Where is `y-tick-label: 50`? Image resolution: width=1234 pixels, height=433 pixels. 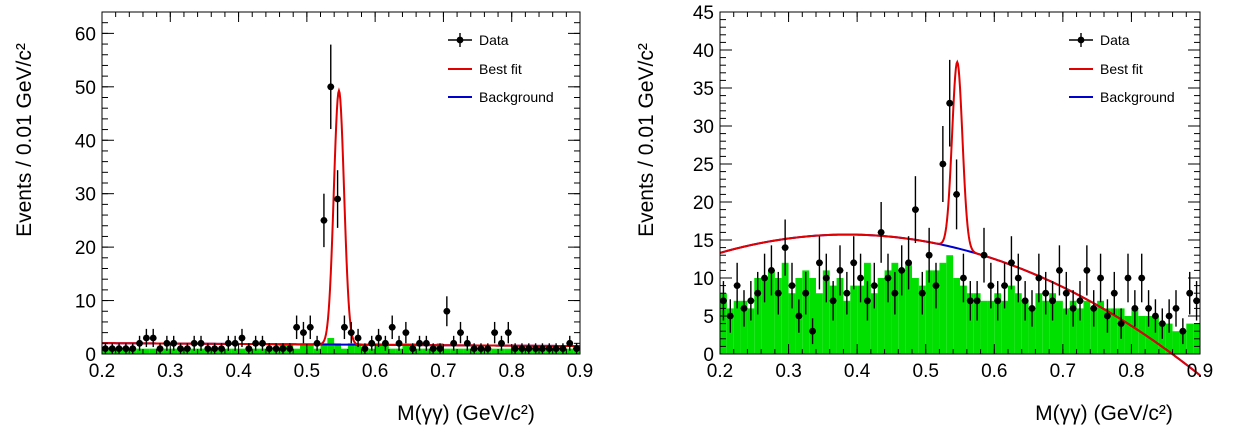
y-tick-label: 50 is located at coordinates (85, 88).